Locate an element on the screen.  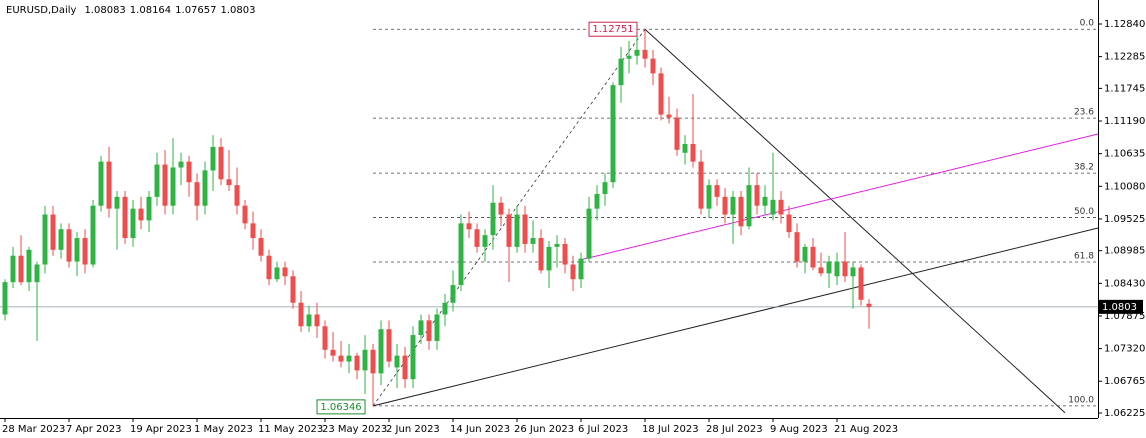
y-tick-label: 1.09525 is located at coordinates (1124, 219).